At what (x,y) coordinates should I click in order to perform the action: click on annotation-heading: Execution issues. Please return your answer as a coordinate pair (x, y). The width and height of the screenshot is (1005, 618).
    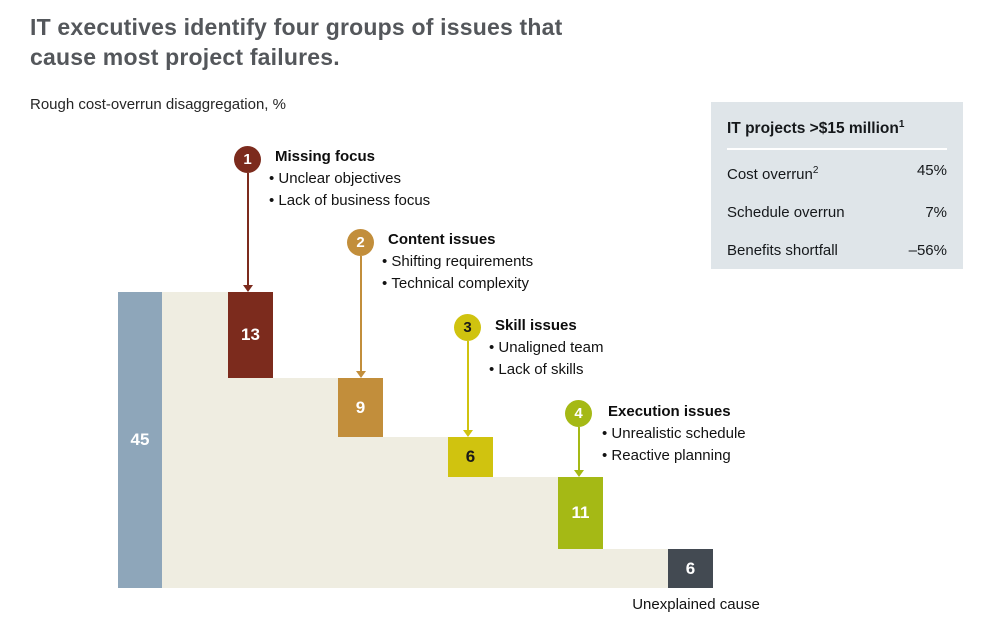
    Looking at the image, I should click on (669, 411).